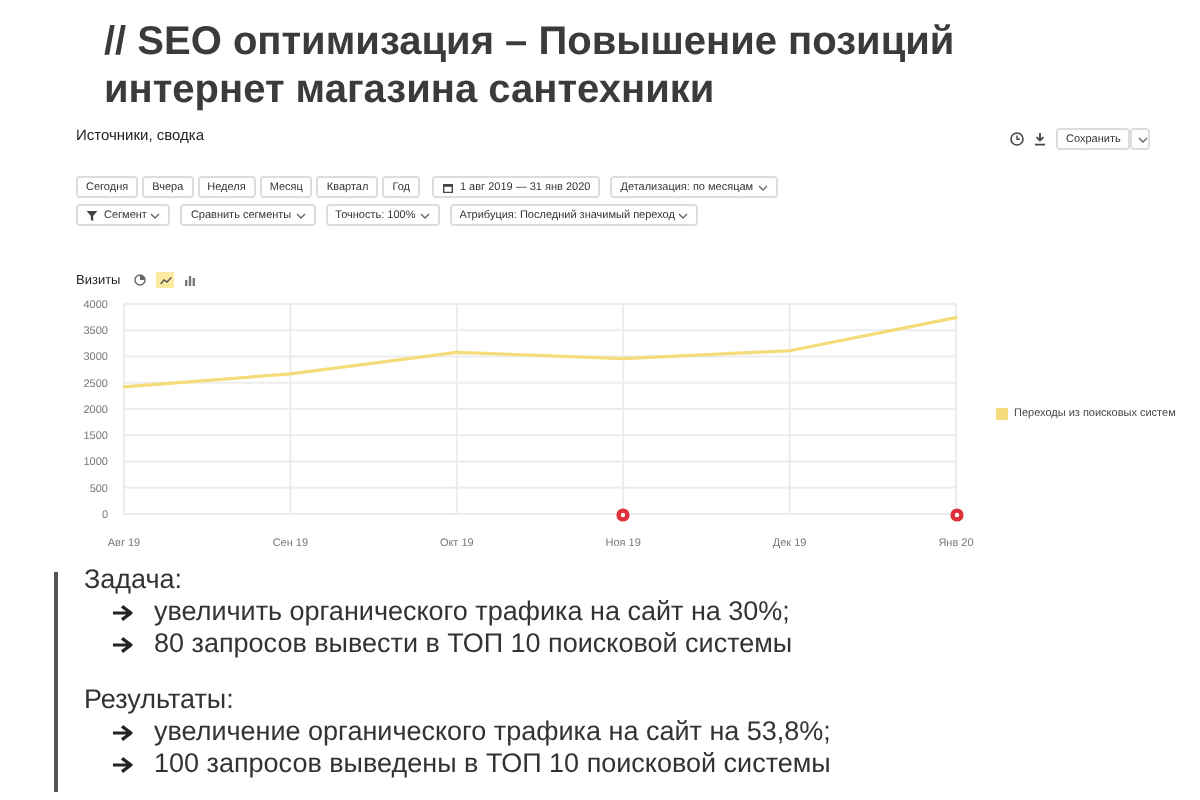 The height and width of the screenshot is (800, 1200). Describe the element at coordinates (540, 352) in the screenshot. I see `line-series` at that location.